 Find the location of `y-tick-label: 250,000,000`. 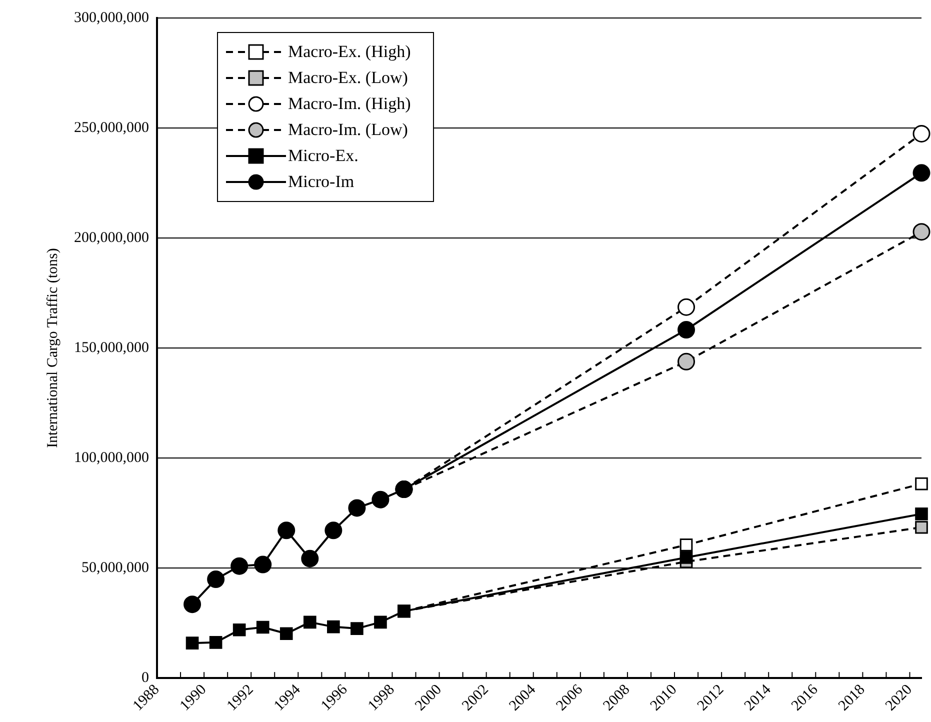

y-tick-label: 250,000,000 is located at coordinates (111, 128).